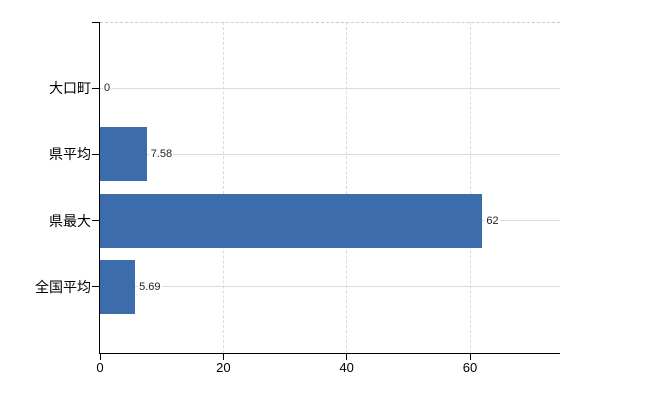  What do you see at coordinates (100, 367) in the screenshot?
I see `x-tick-label: 0` at bounding box center [100, 367].